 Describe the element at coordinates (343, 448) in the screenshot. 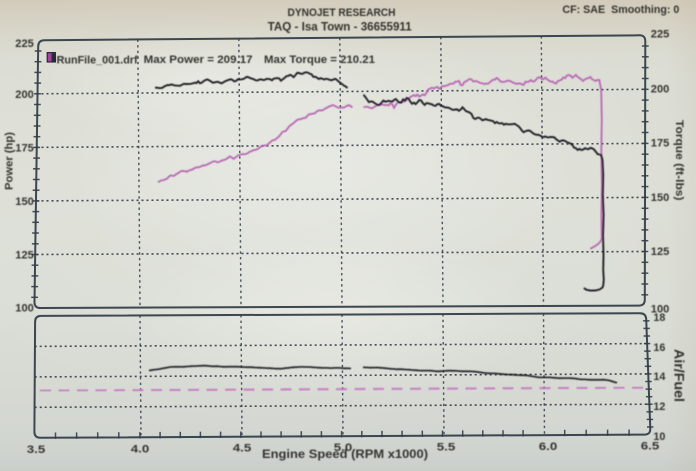

I see `svg-text: 5.0` at that location.